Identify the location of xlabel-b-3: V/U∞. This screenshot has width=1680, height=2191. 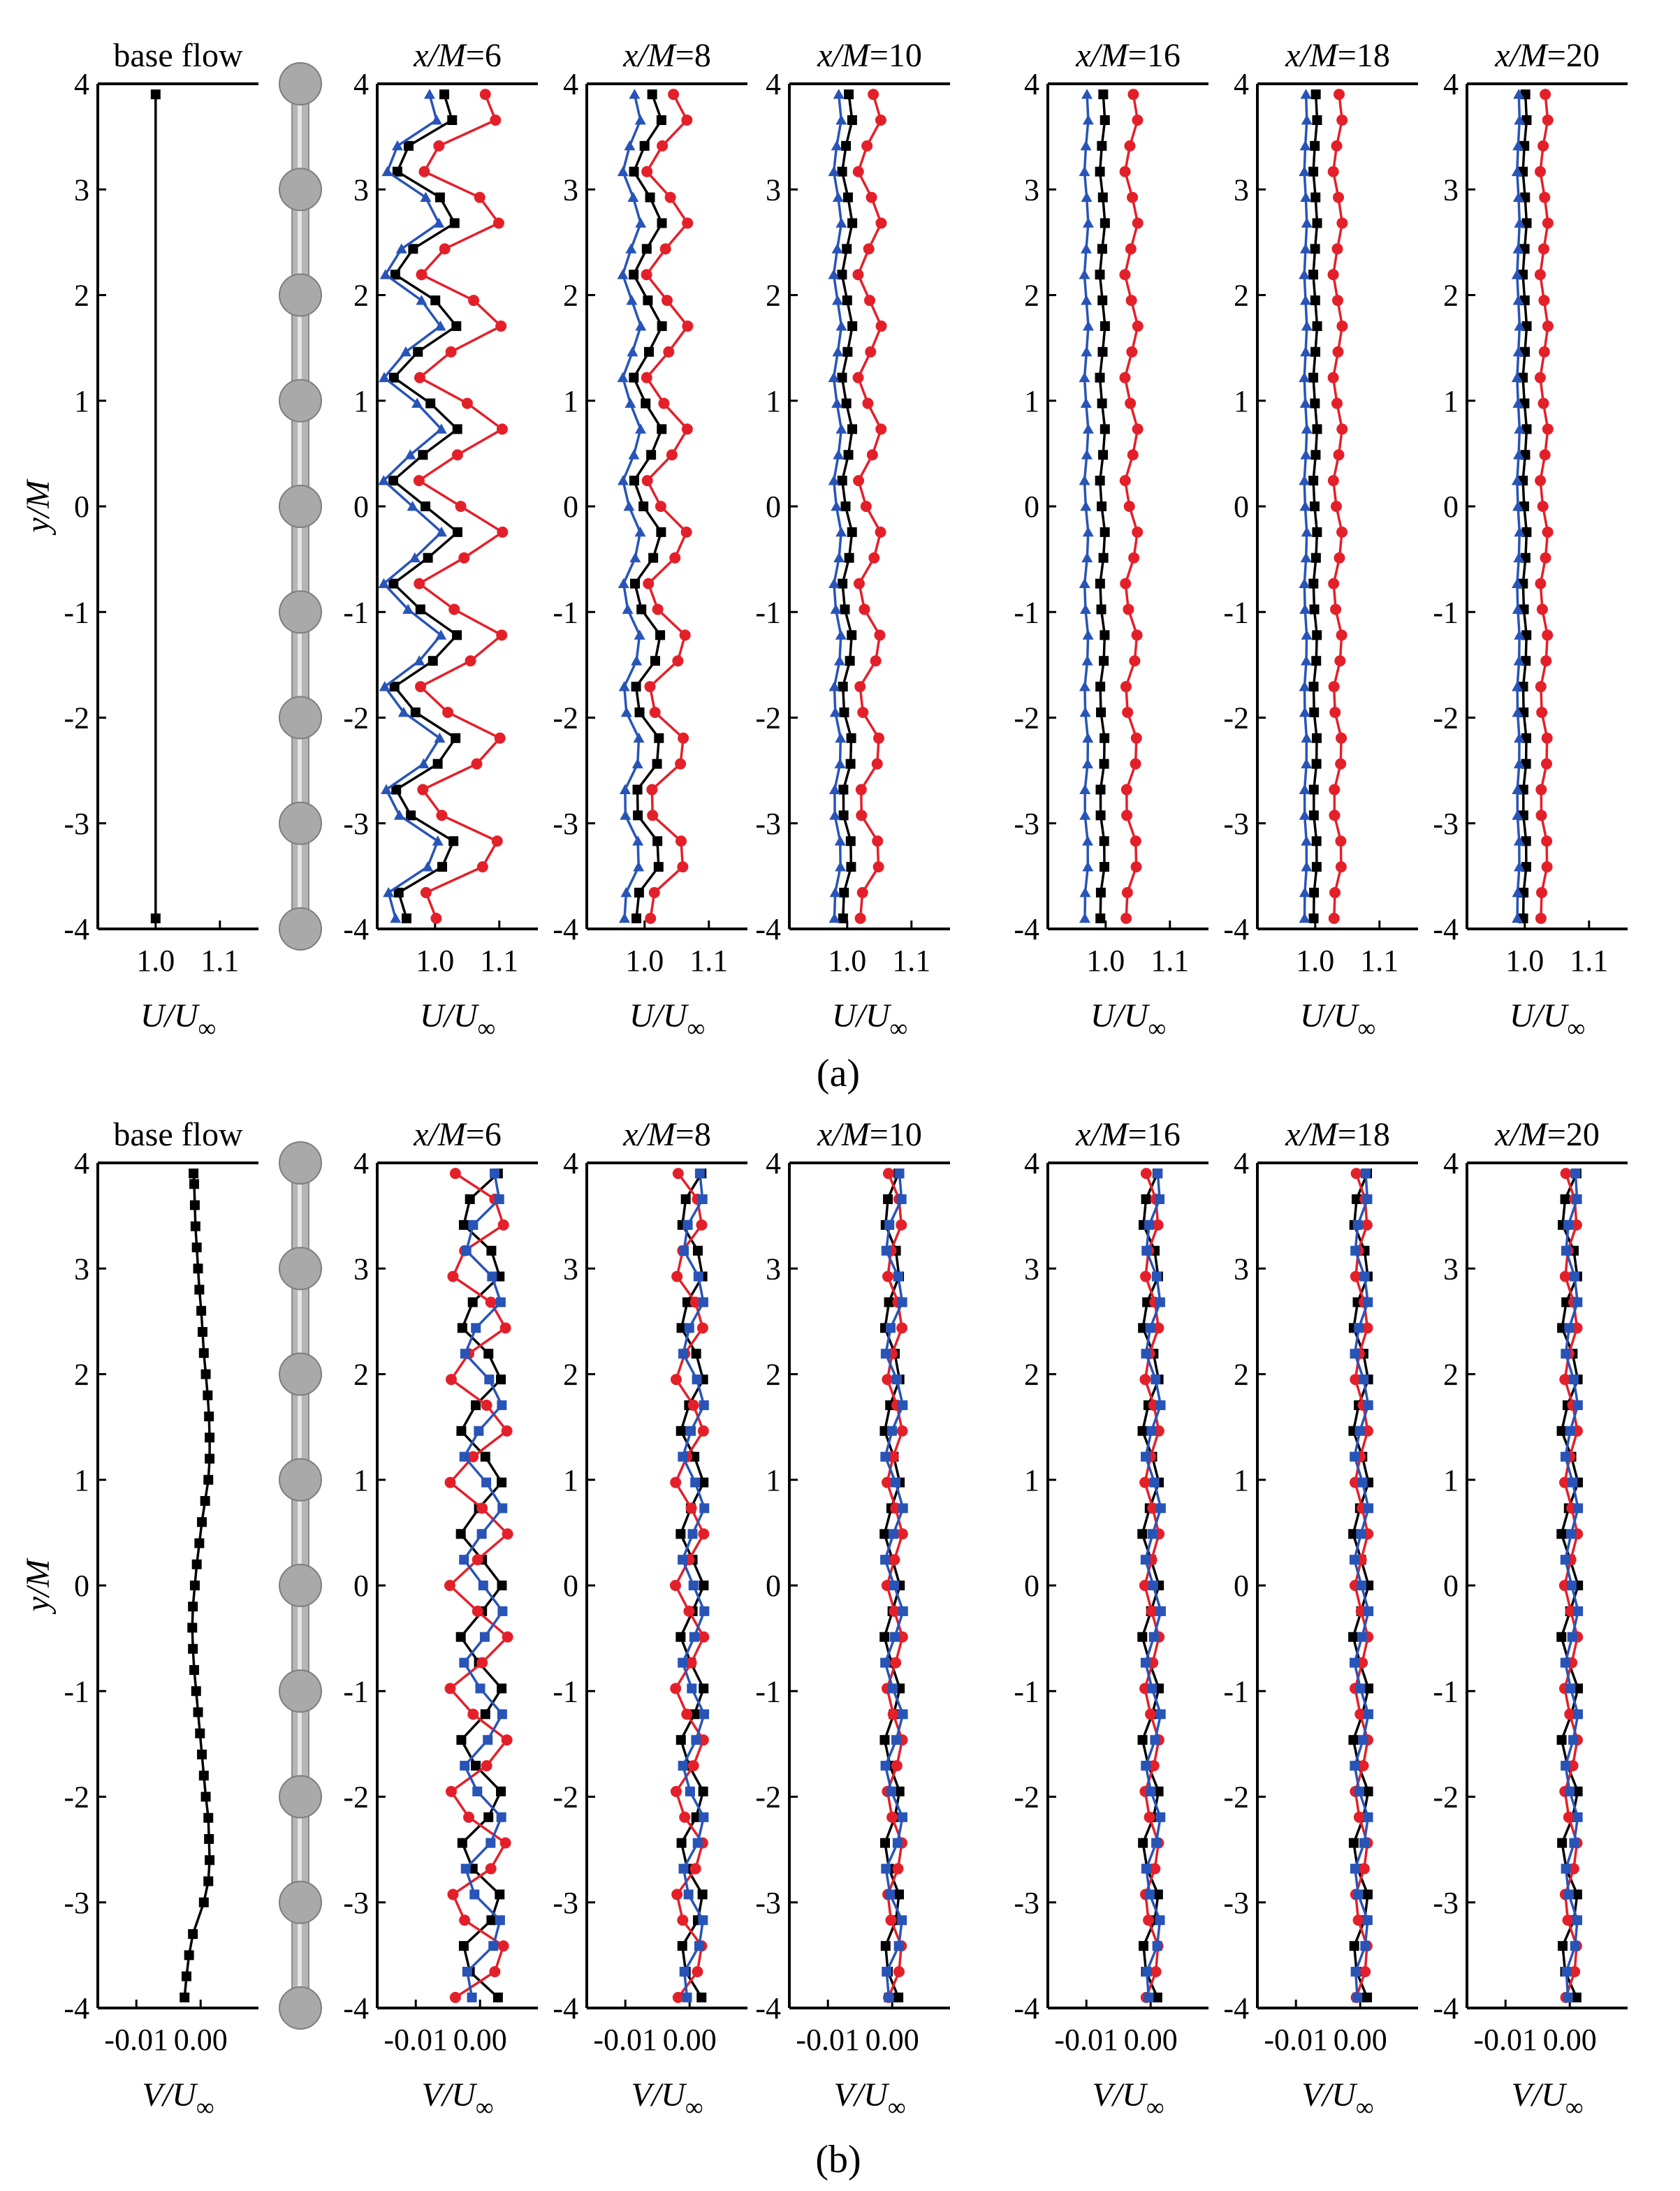
(870, 2098).